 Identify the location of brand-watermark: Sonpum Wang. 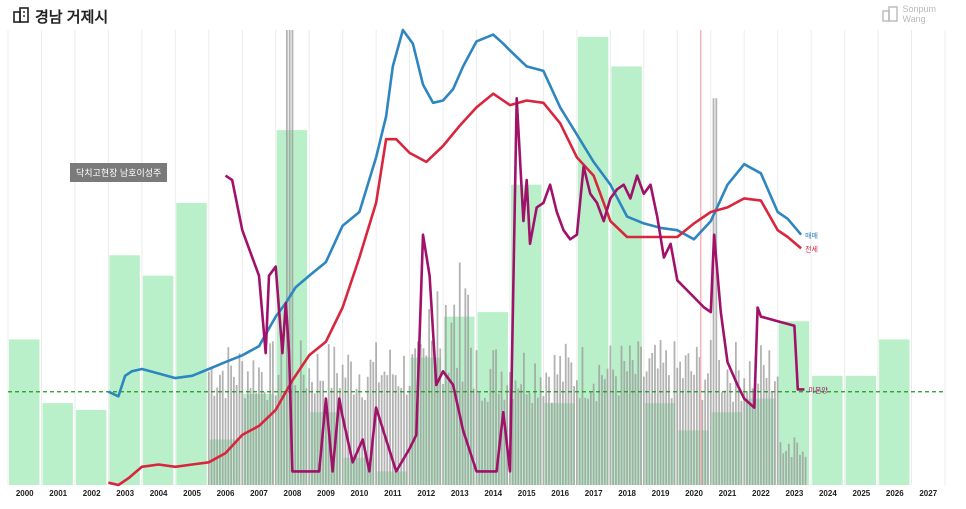
(909, 14).